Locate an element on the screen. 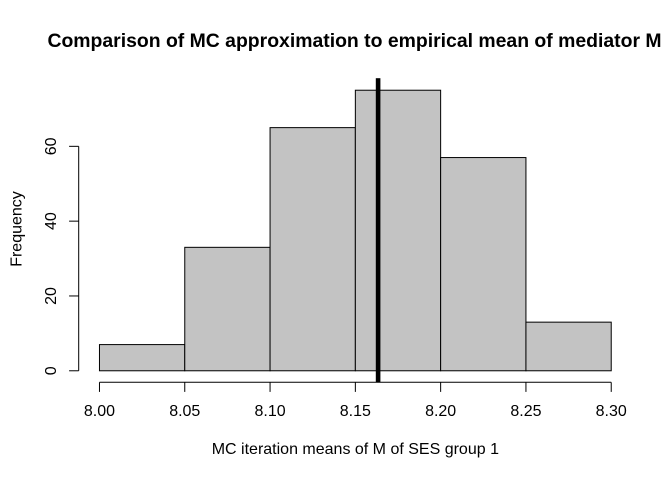 Image resolution: width=672 pixels, height=480 pixels. svg-text: 8.20 is located at coordinates (440, 411).